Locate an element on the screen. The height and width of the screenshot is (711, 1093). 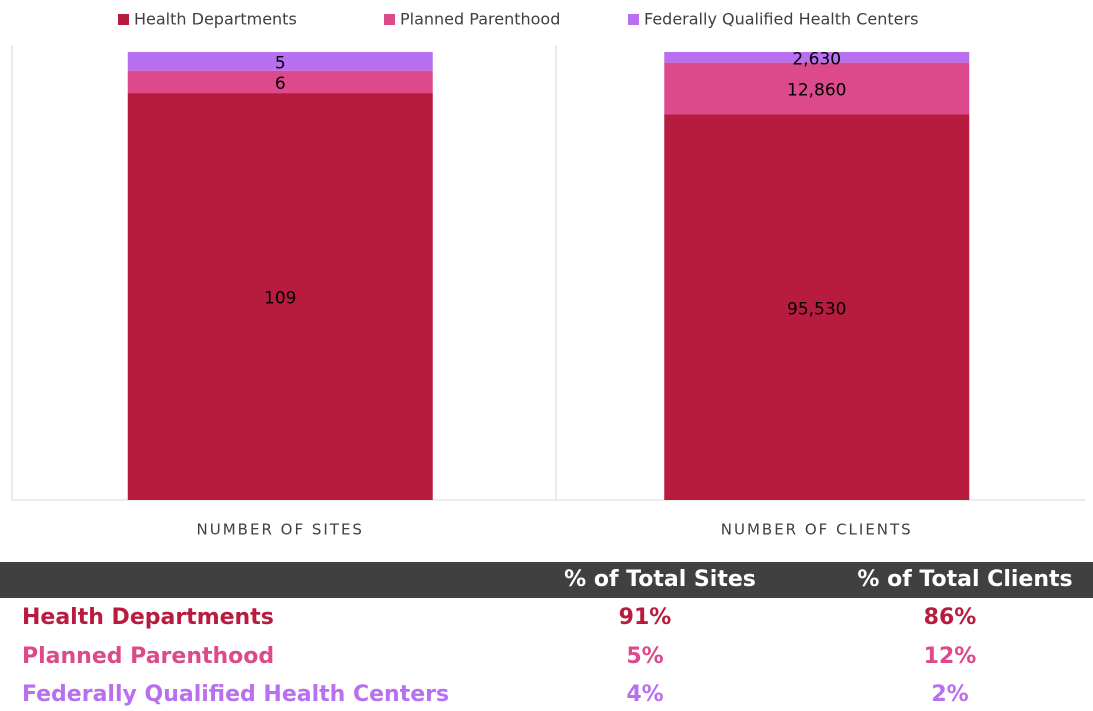
table-cell: 5% is located at coordinates (644, 656).